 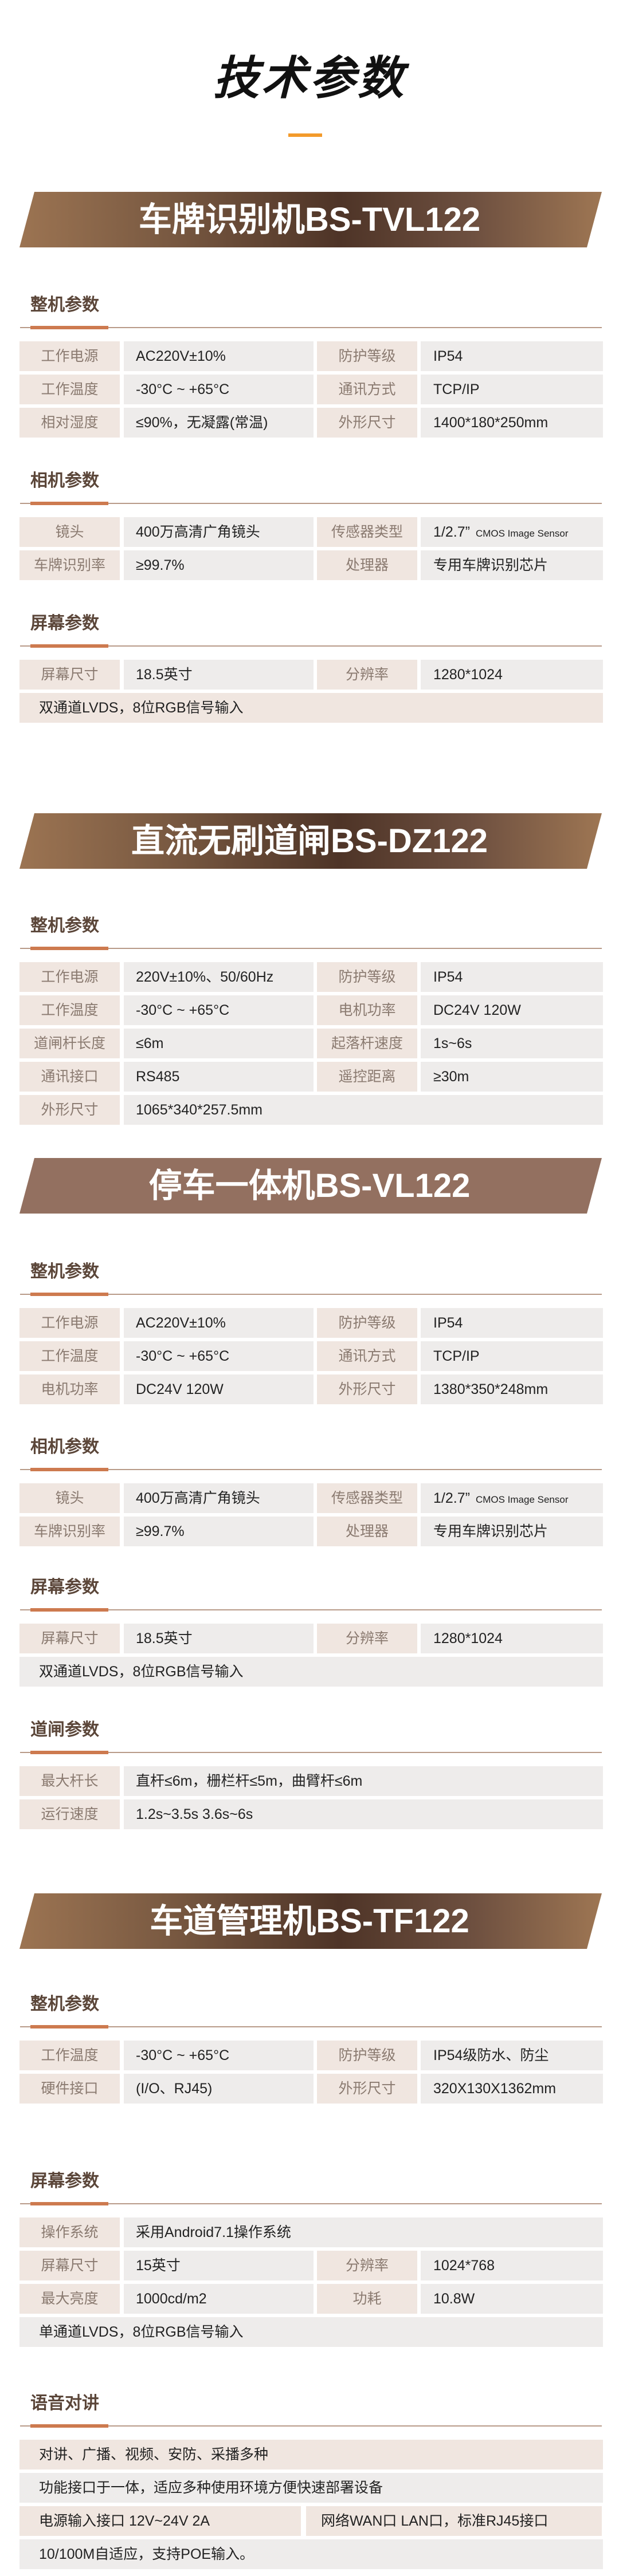 What do you see at coordinates (309, 1781) in the screenshot?
I see `spec-row: 最大杆长 直杆≤6m，栅栏杆≤5m，曲臂杆≤6m` at bounding box center [309, 1781].